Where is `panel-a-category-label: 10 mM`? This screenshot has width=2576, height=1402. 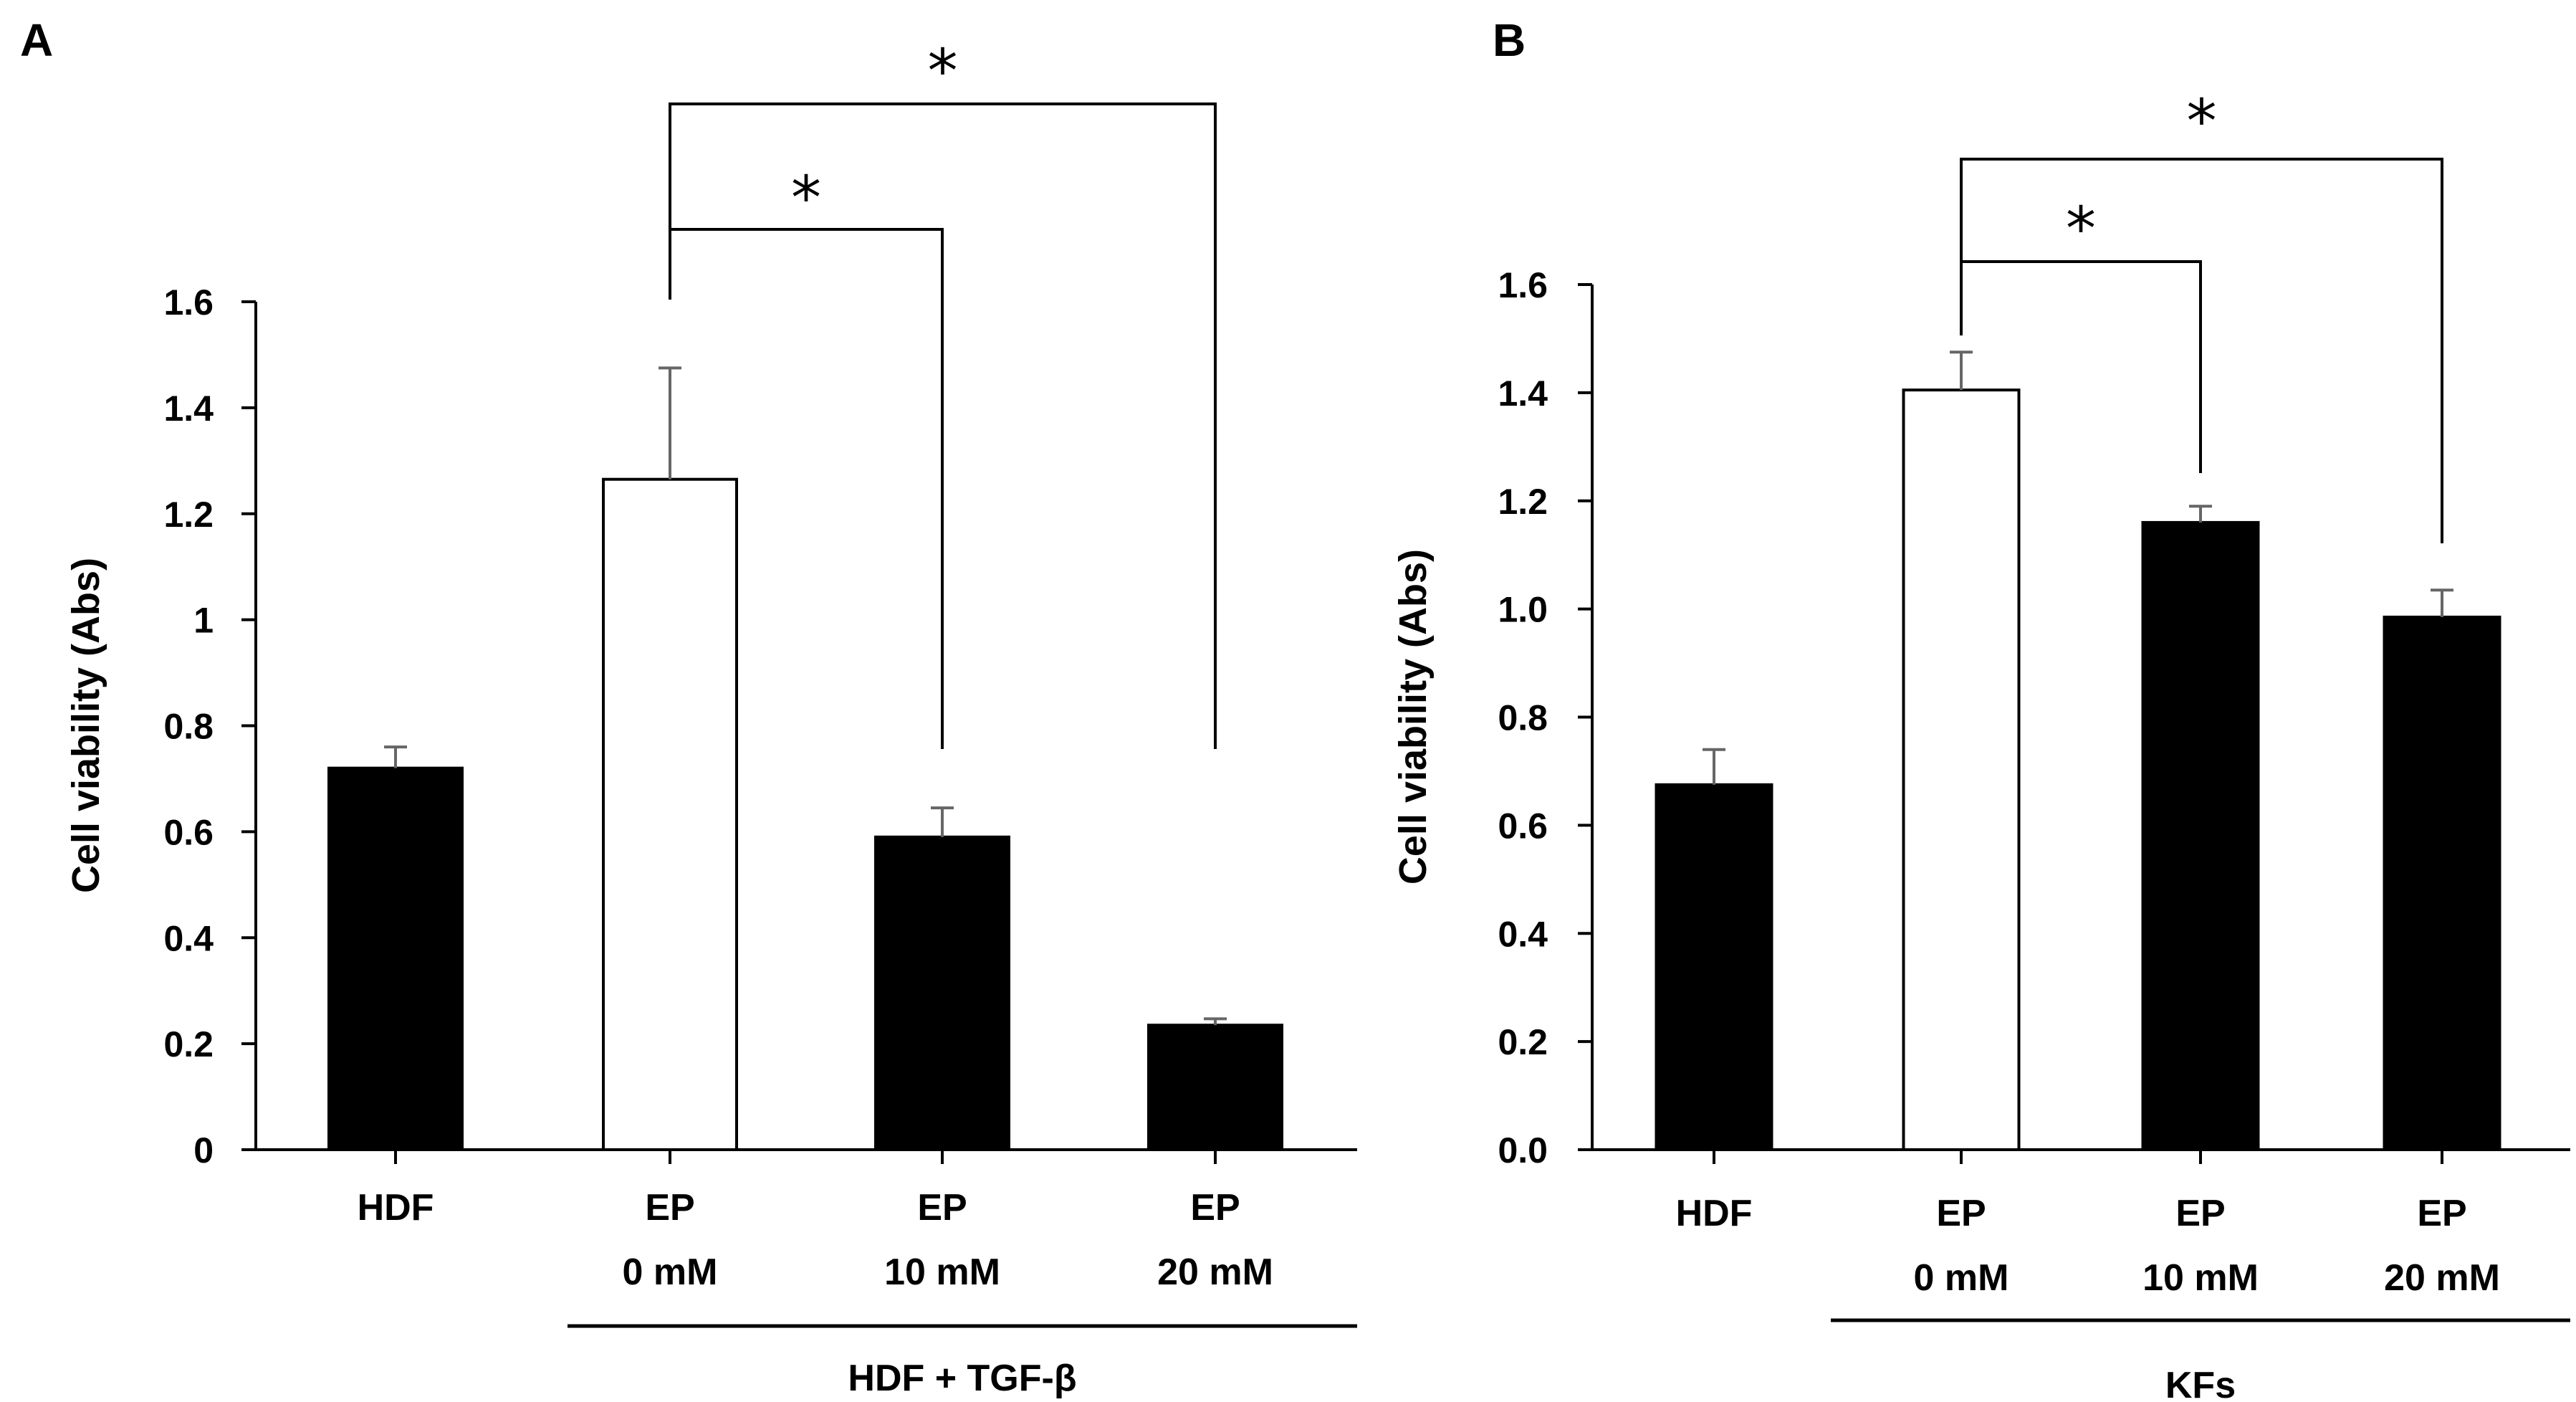
panel-a-category-label: 10 mM is located at coordinates (942, 1272).